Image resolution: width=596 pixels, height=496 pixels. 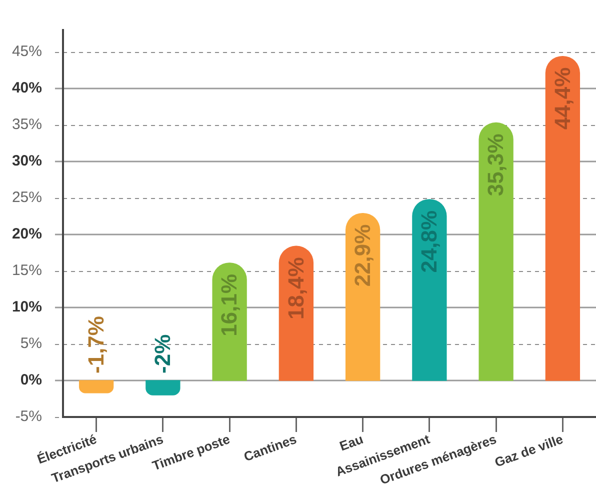 What do you see at coordinates (362, 255) in the screenshot?
I see `data-label: 22,9%` at bounding box center [362, 255].